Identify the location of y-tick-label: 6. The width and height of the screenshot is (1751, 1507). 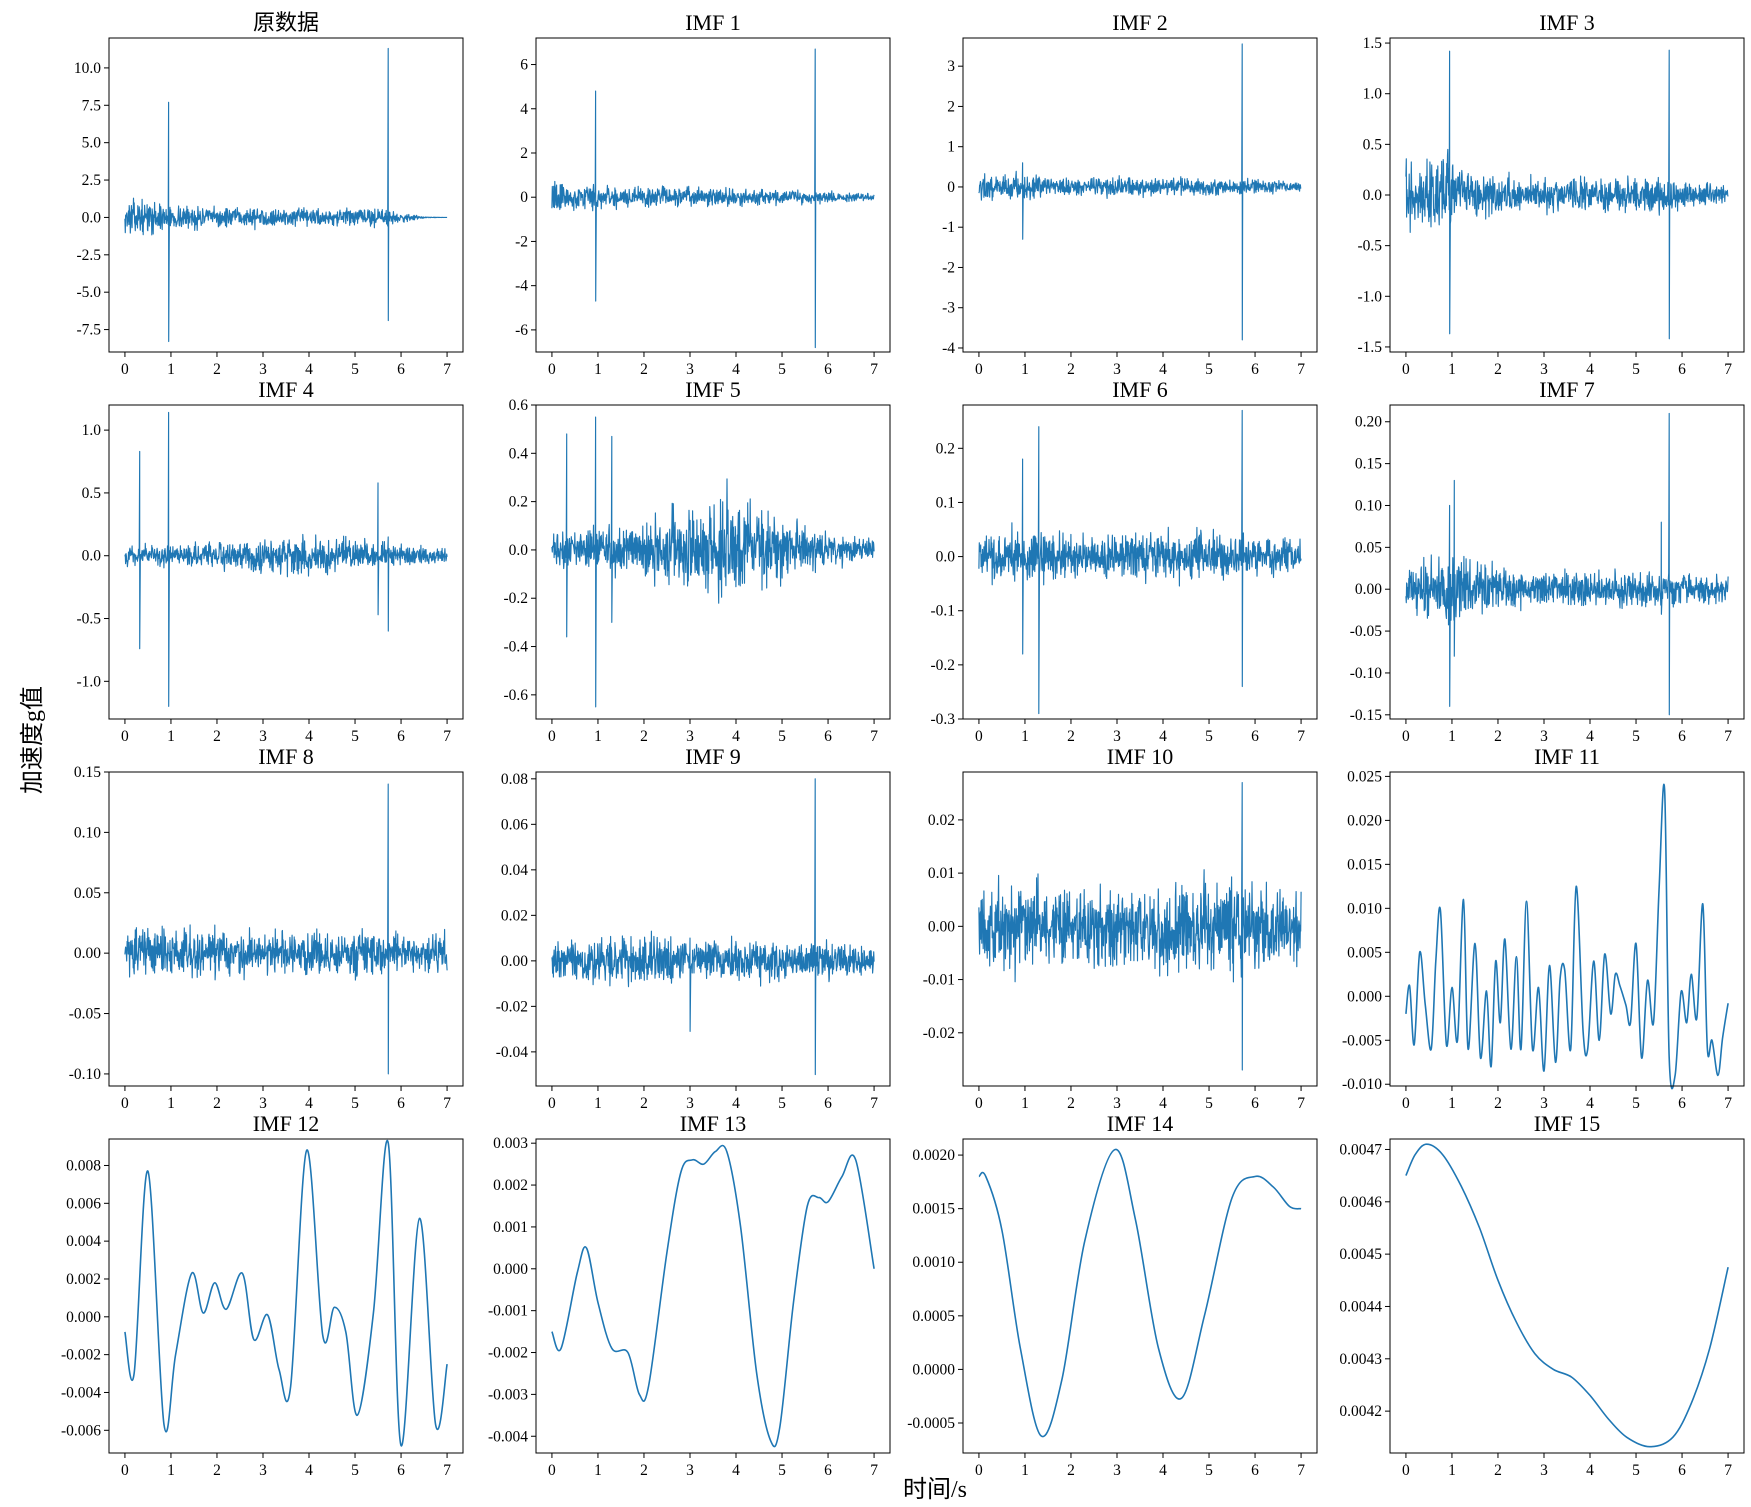
(524, 65).